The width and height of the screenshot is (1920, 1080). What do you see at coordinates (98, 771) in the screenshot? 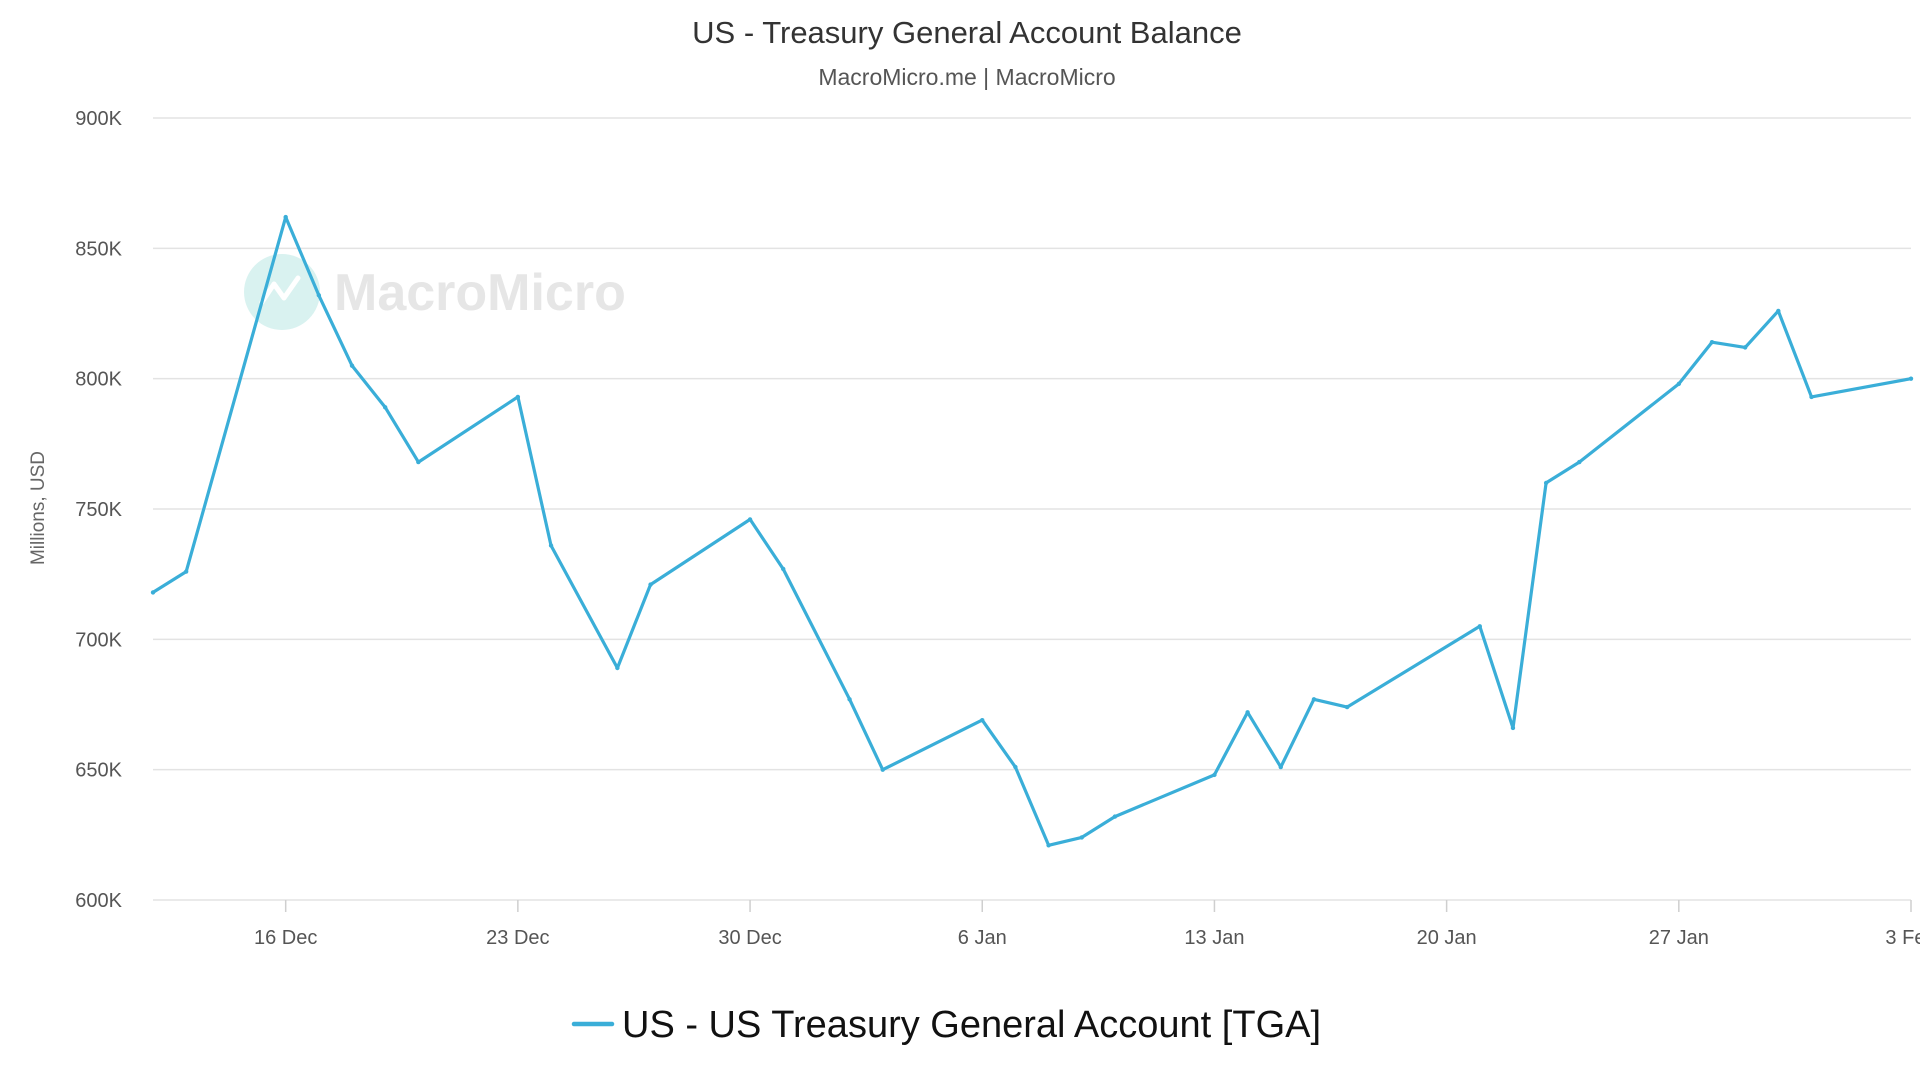
I see `y-tick-label: 650K` at bounding box center [98, 771].